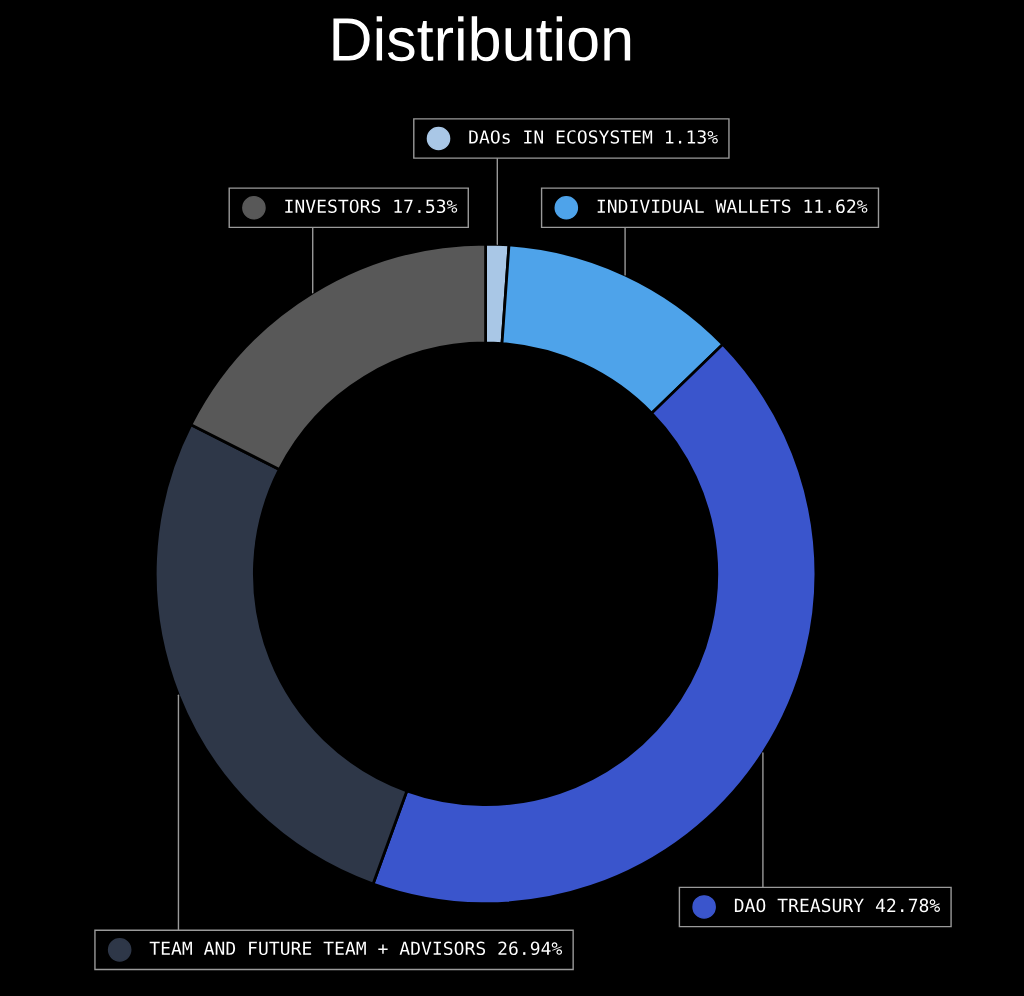 This screenshot has width=1024, height=996. What do you see at coordinates (356, 948) in the screenshot?
I see `legend-label: TEAM AND FUTURE TEAM + ADVISORS 26.94%` at bounding box center [356, 948].